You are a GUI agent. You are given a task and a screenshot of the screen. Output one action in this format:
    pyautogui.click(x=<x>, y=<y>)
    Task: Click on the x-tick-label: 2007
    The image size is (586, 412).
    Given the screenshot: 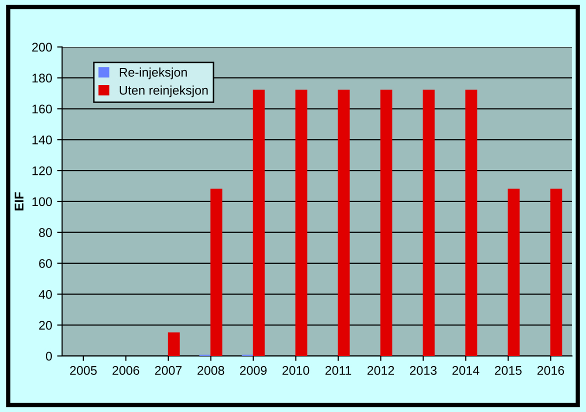 What is the action you would take?
    pyautogui.click(x=168, y=370)
    